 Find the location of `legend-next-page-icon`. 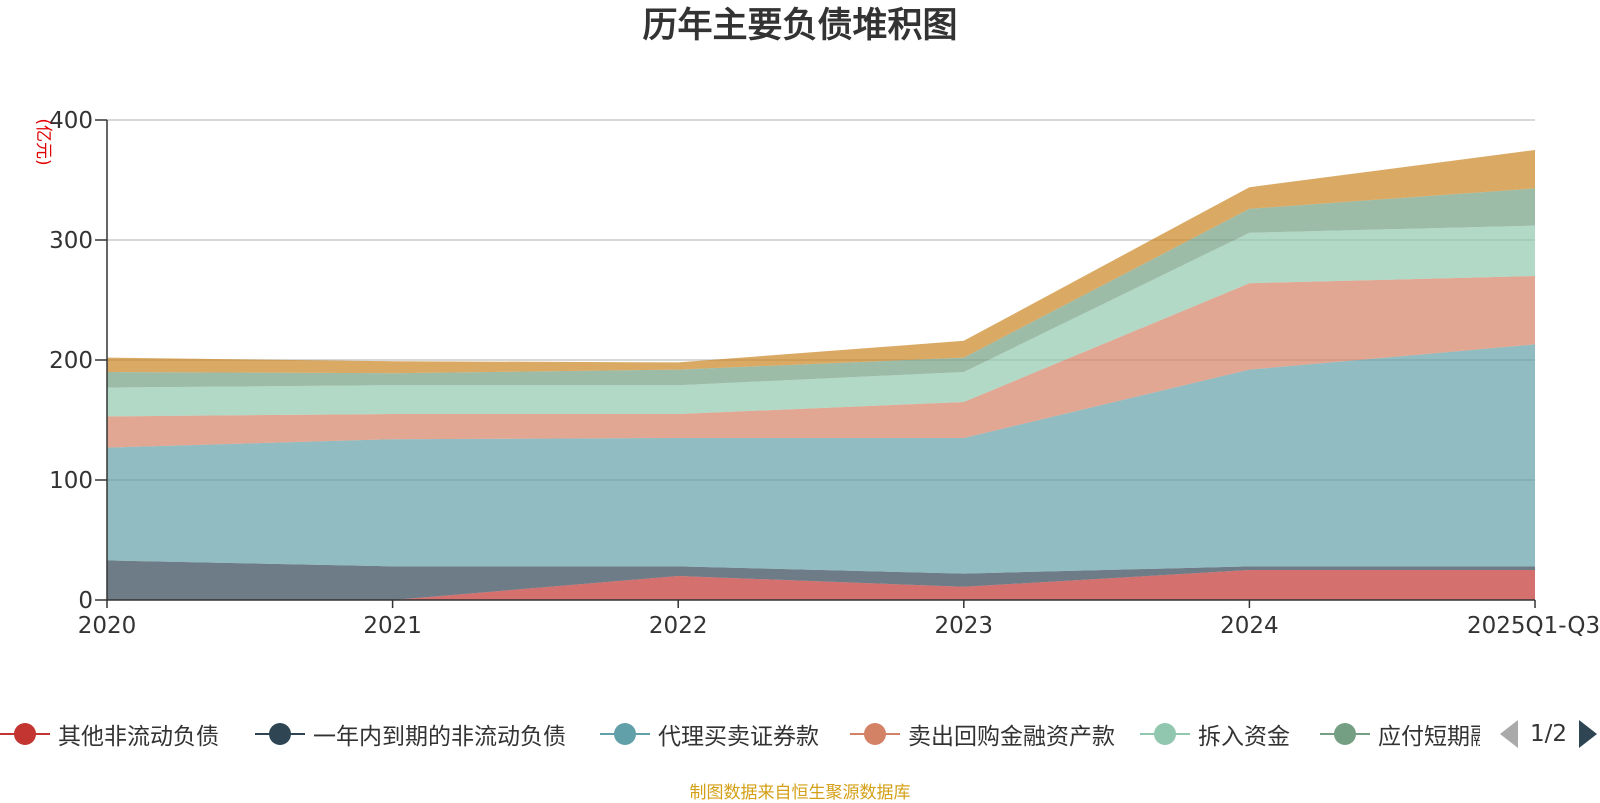

legend-next-page-icon is located at coordinates (1588, 734).